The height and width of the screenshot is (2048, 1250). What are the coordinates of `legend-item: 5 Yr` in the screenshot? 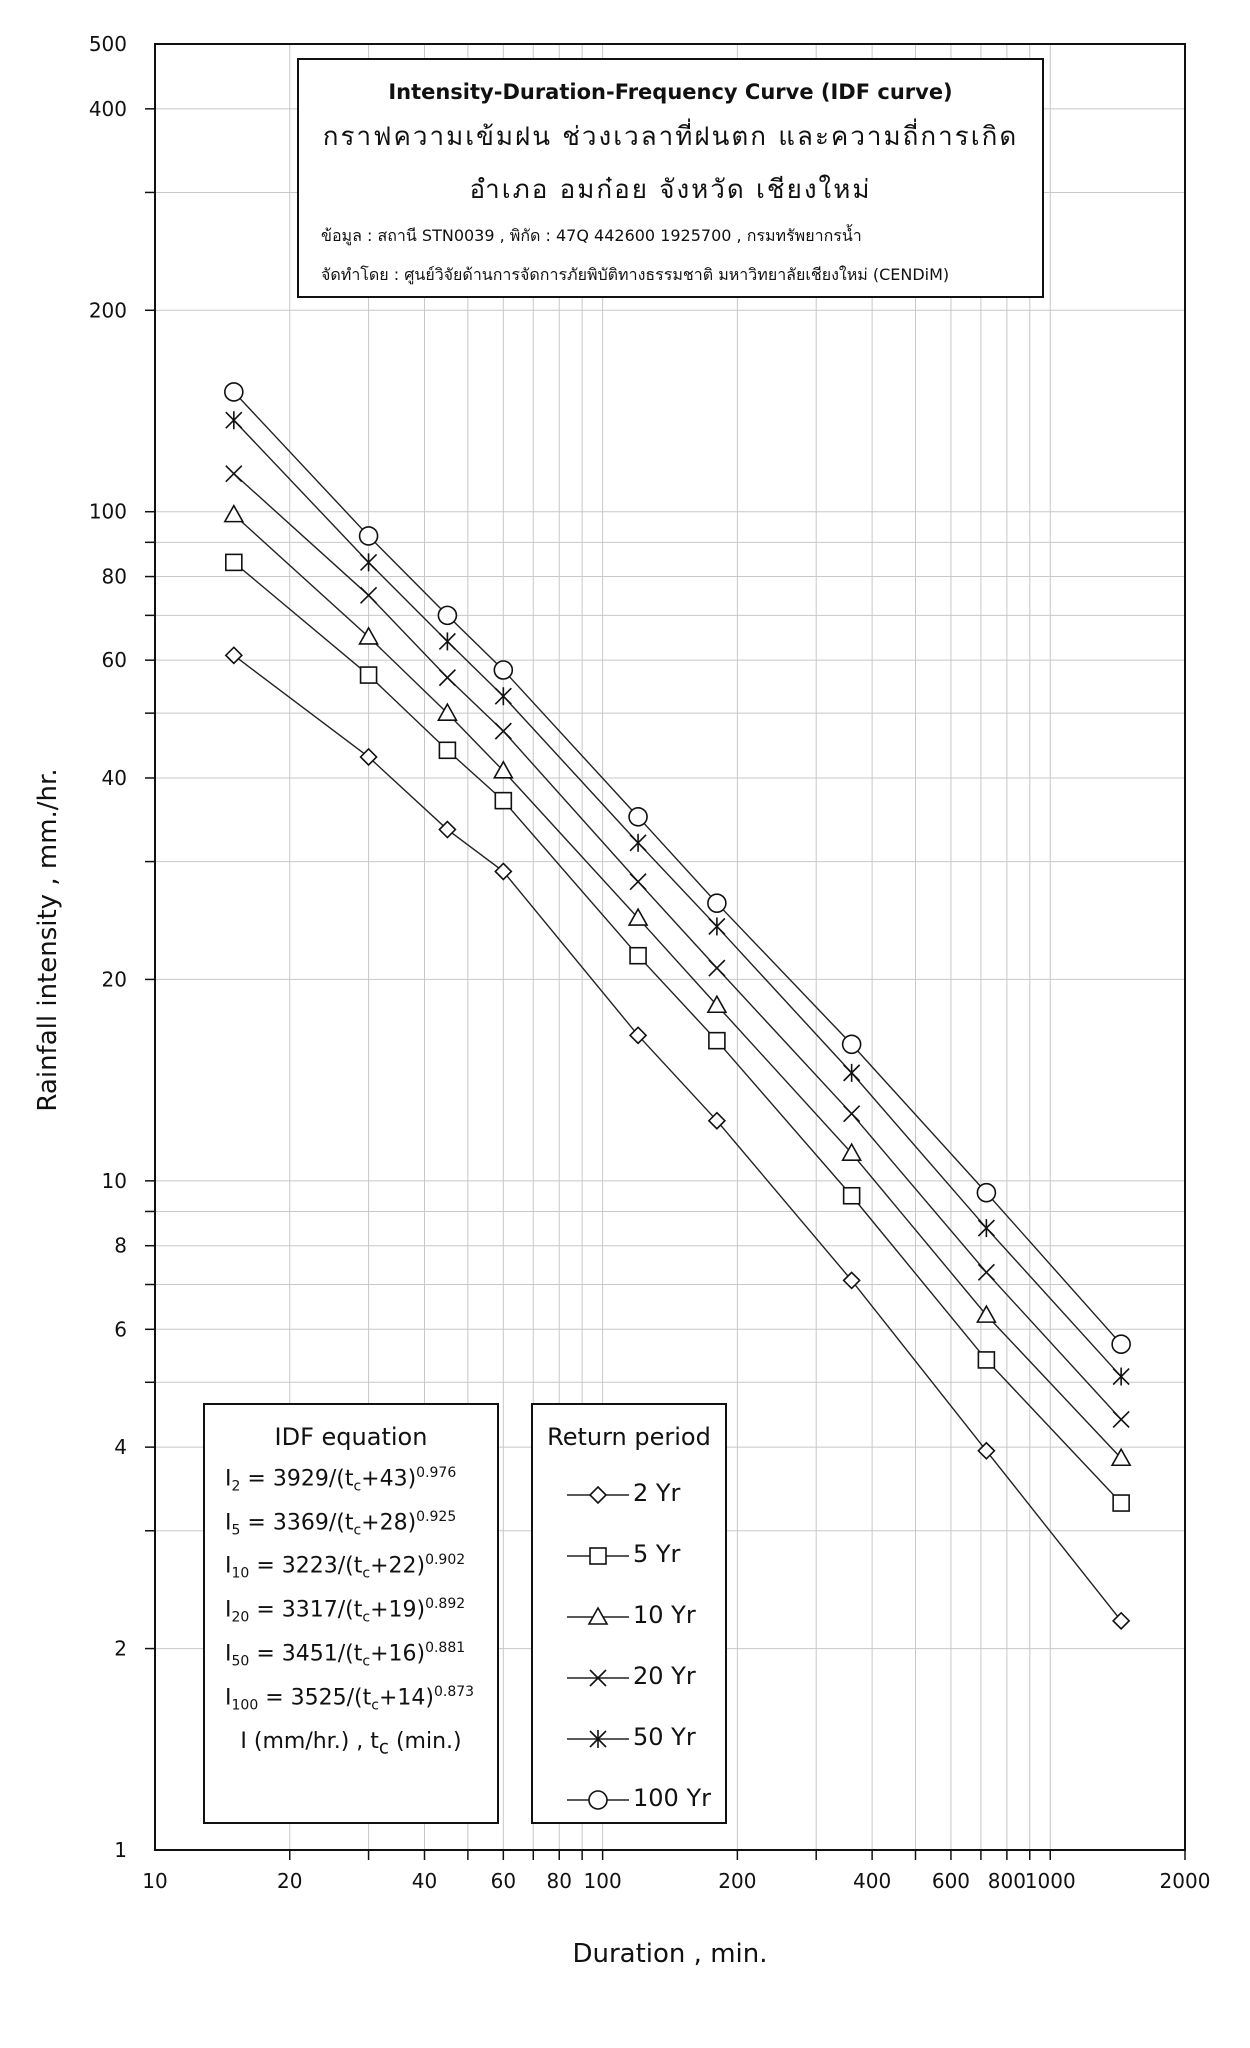 It's located at (631, 1556).